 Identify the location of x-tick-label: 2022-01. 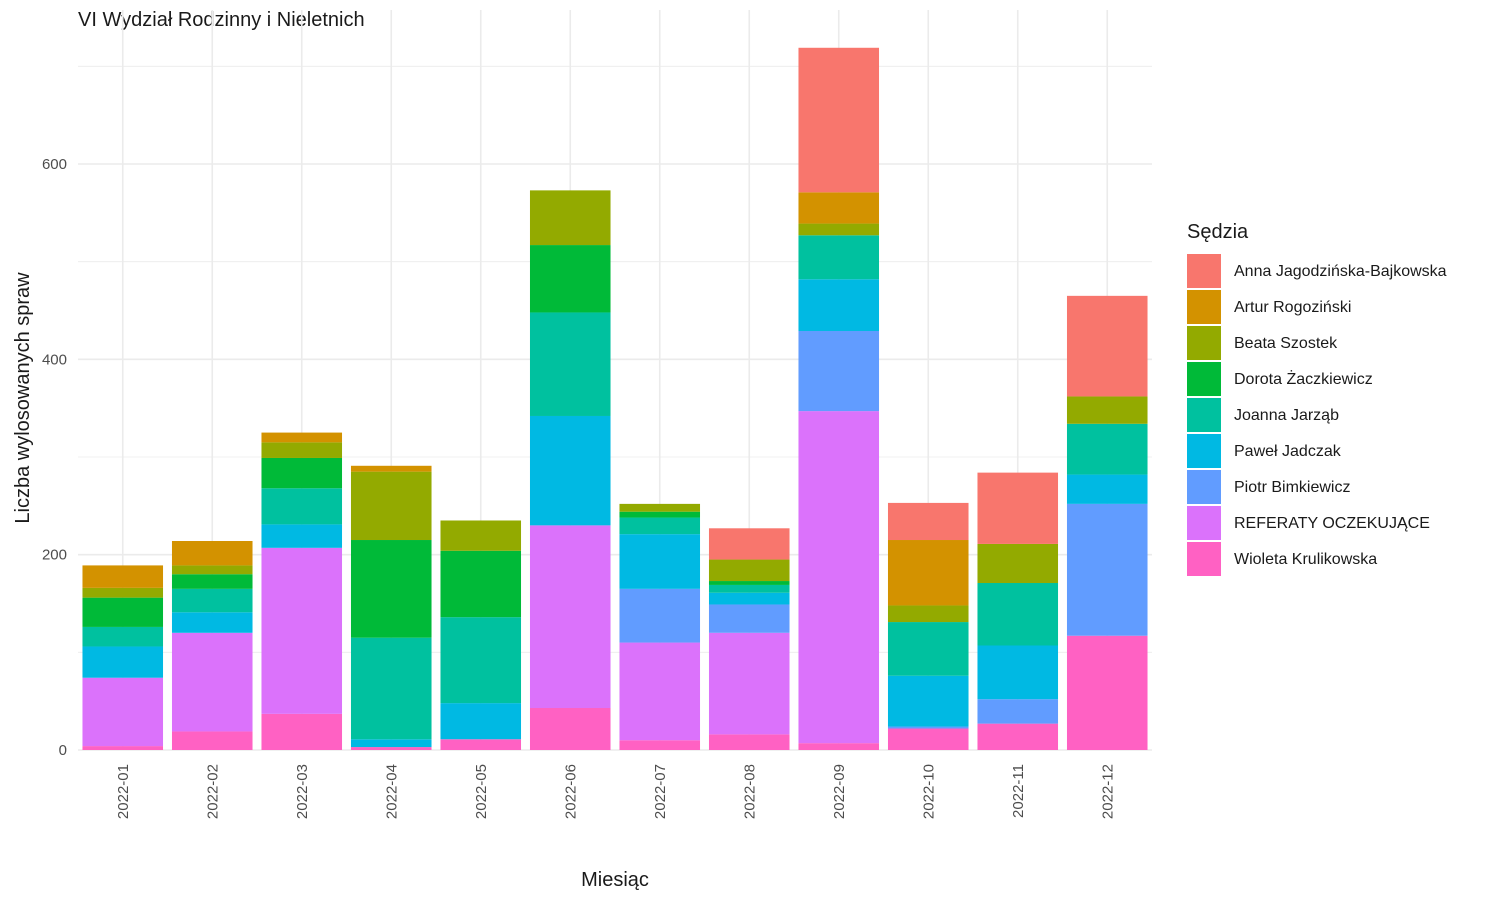
(123, 791).